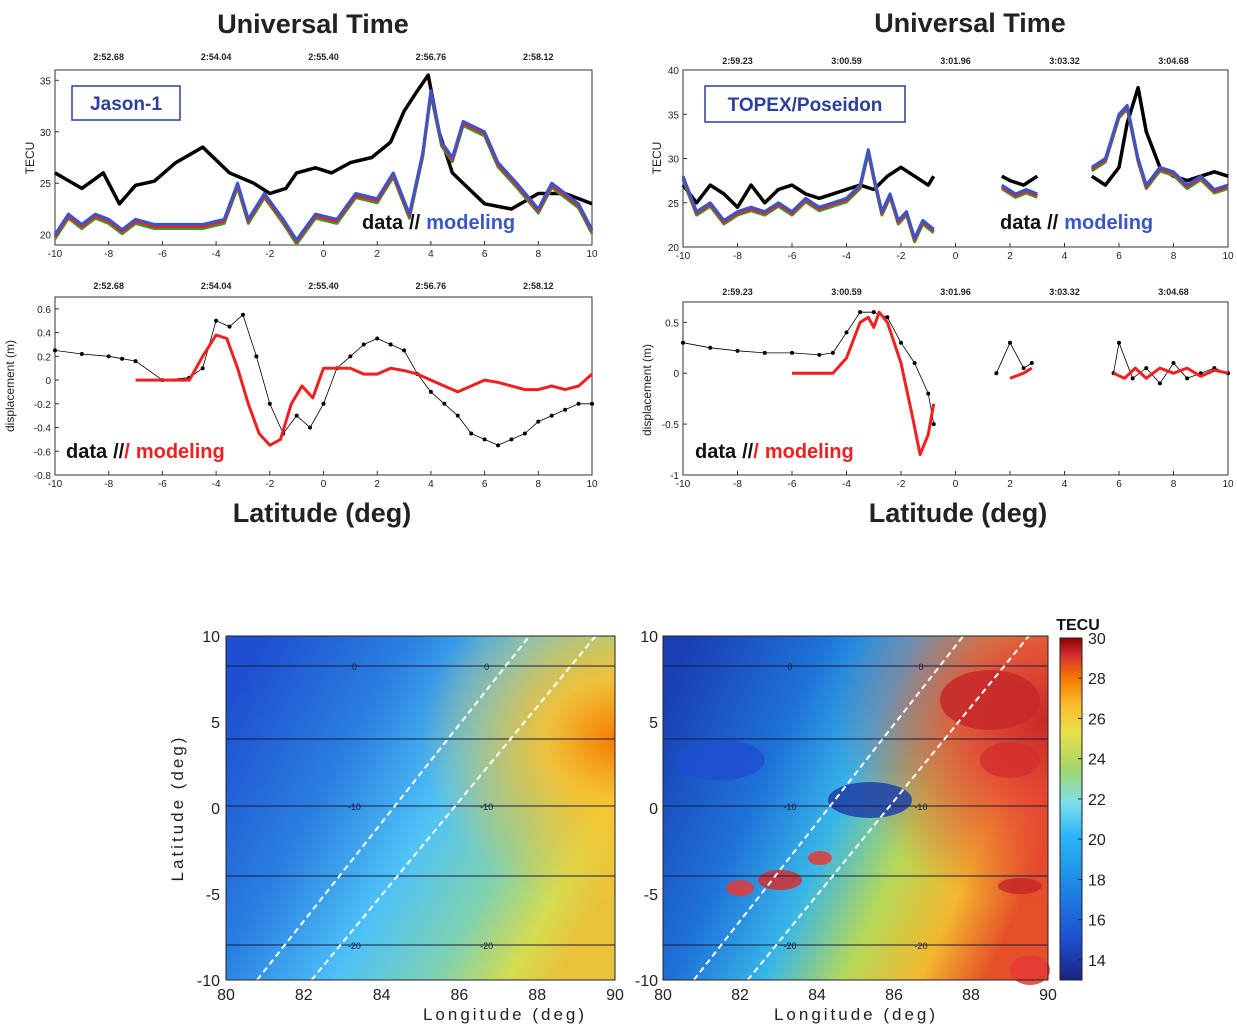 The image size is (1237, 1027). What do you see at coordinates (1076, 223) in the screenshot?
I see `tec-legend-right: data//modeling` at bounding box center [1076, 223].